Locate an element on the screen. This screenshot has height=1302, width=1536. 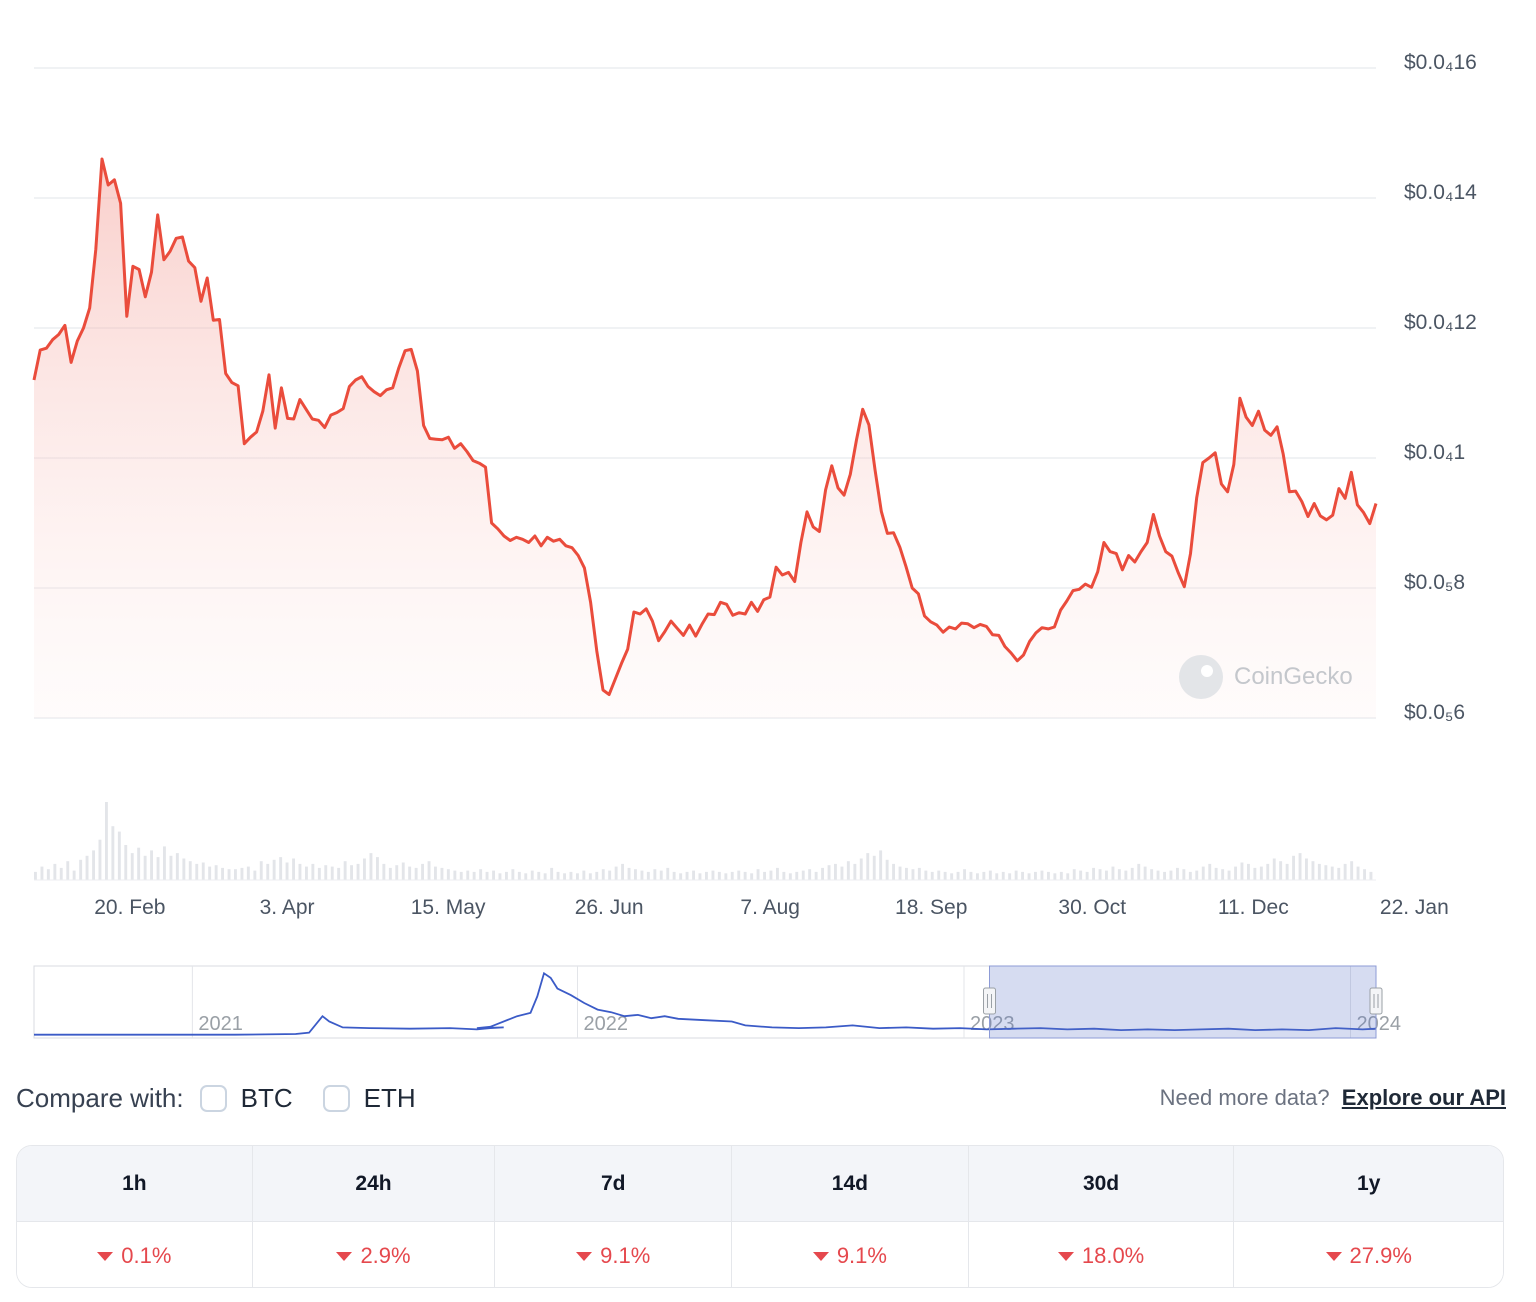
change-value: 2.9% is located at coordinates (385, 1255).